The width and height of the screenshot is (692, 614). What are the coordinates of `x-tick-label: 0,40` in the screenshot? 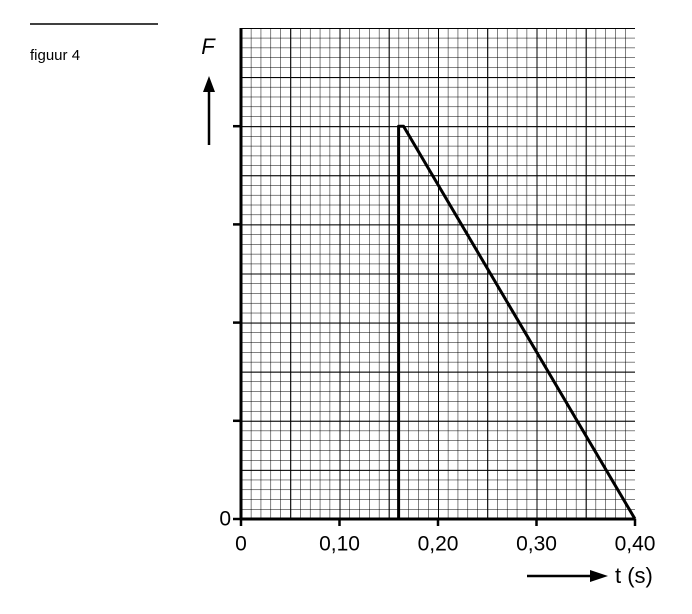 It's located at (635, 544).